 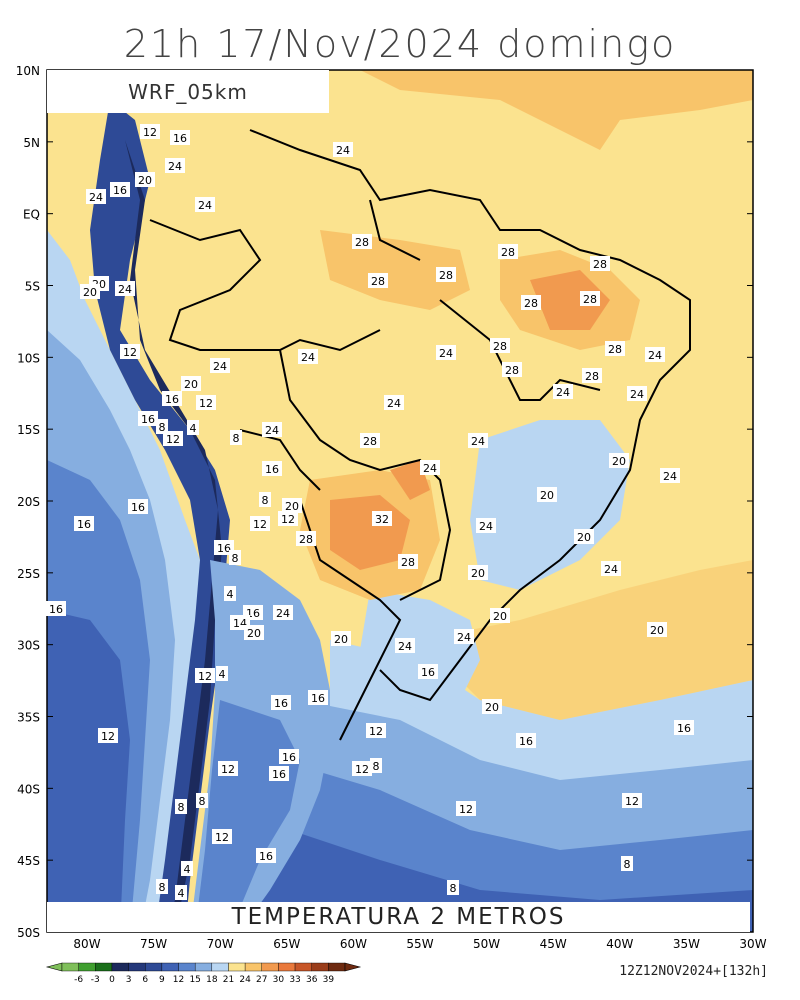 What do you see at coordinates (129, 980) in the screenshot?
I see `colorbar-label: 3` at bounding box center [129, 980].